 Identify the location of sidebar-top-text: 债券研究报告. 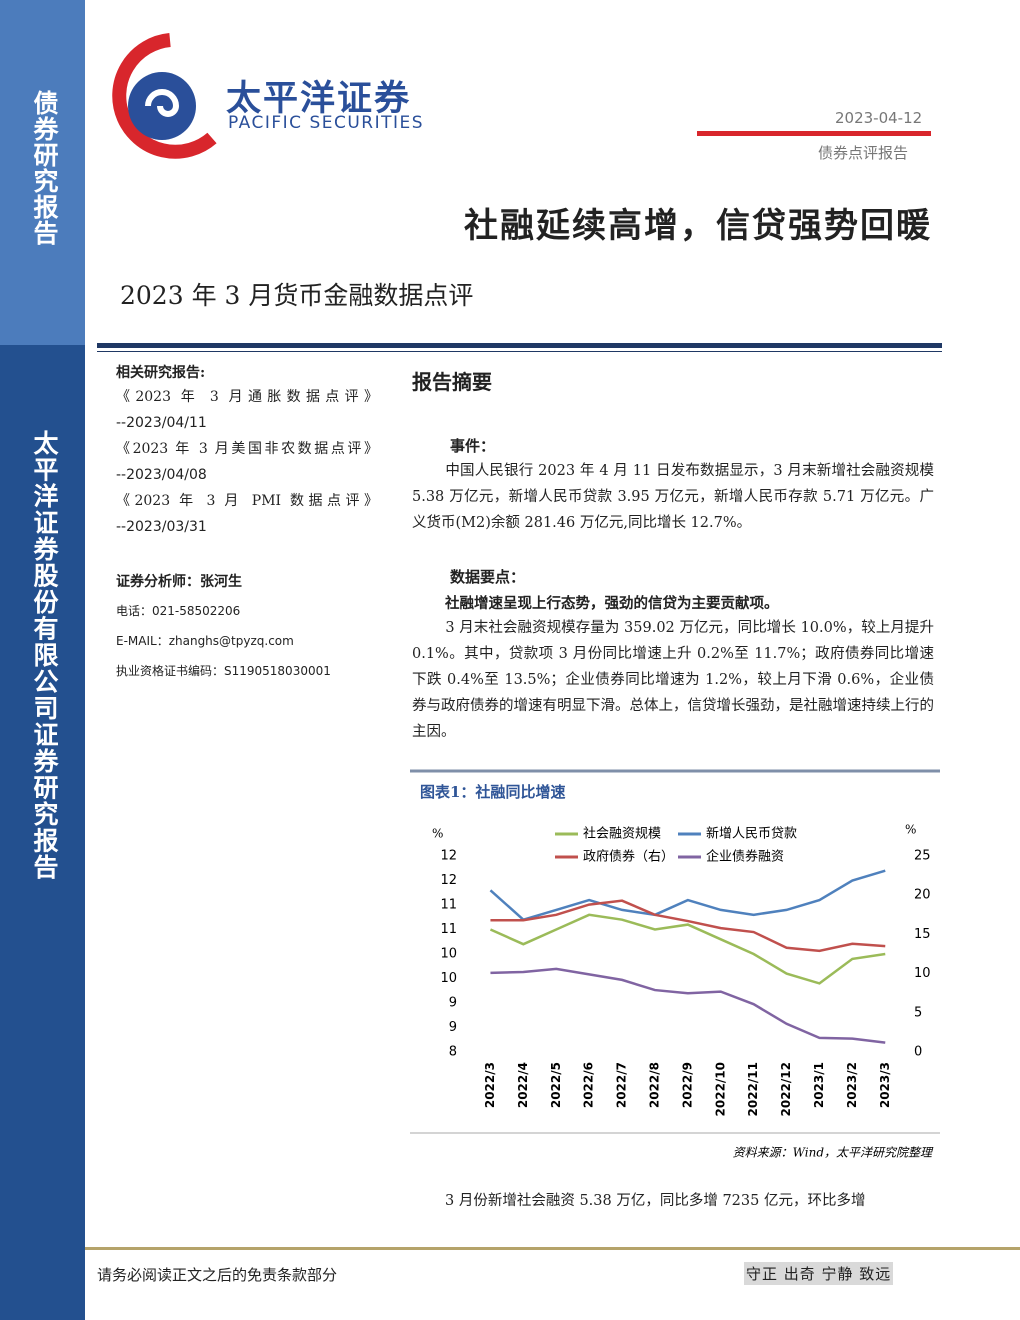
(44, 168).